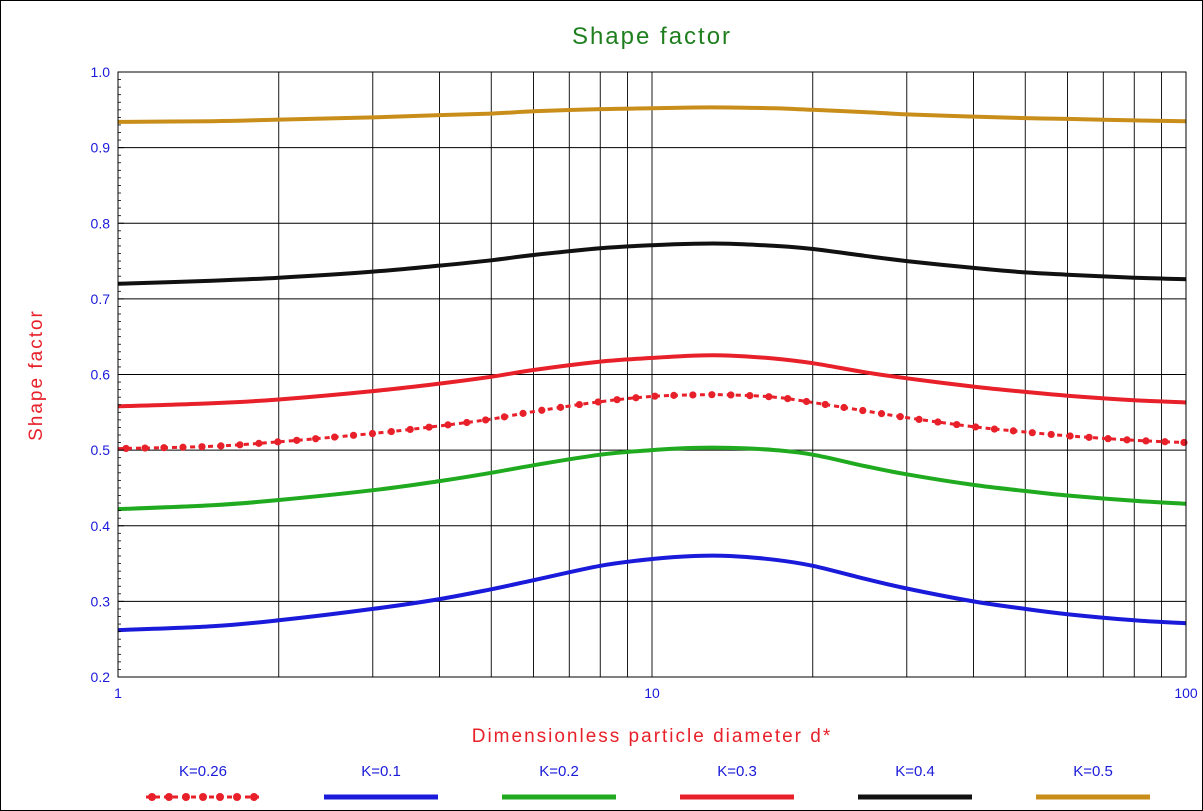 The width and height of the screenshot is (1203, 811). Describe the element at coordinates (101, 148) in the screenshot. I see `y-tick-label: 0.9` at that location.